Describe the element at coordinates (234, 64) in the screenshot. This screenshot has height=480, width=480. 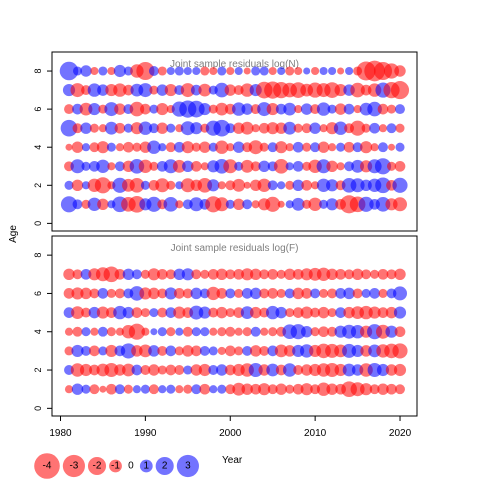
I see `panel-log-n-title: Joint sample residuals log(N)` at that location.